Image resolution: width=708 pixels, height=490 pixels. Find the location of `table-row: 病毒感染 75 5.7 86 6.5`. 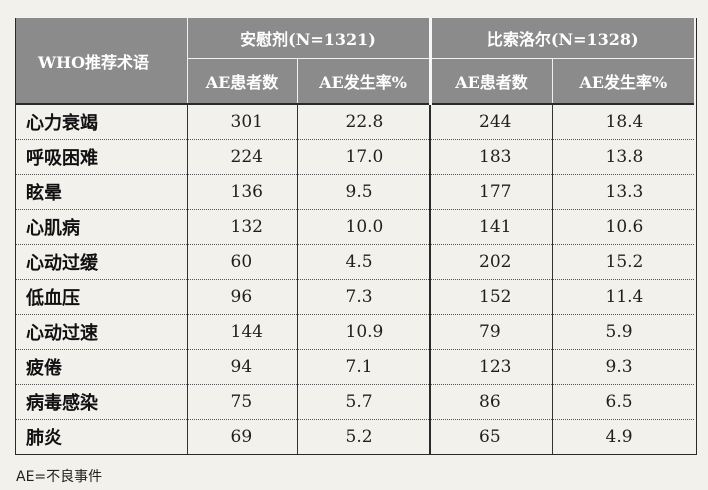

table-row: 病毒感染 75 5.7 86 6.5 is located at coordinates (355, 402).